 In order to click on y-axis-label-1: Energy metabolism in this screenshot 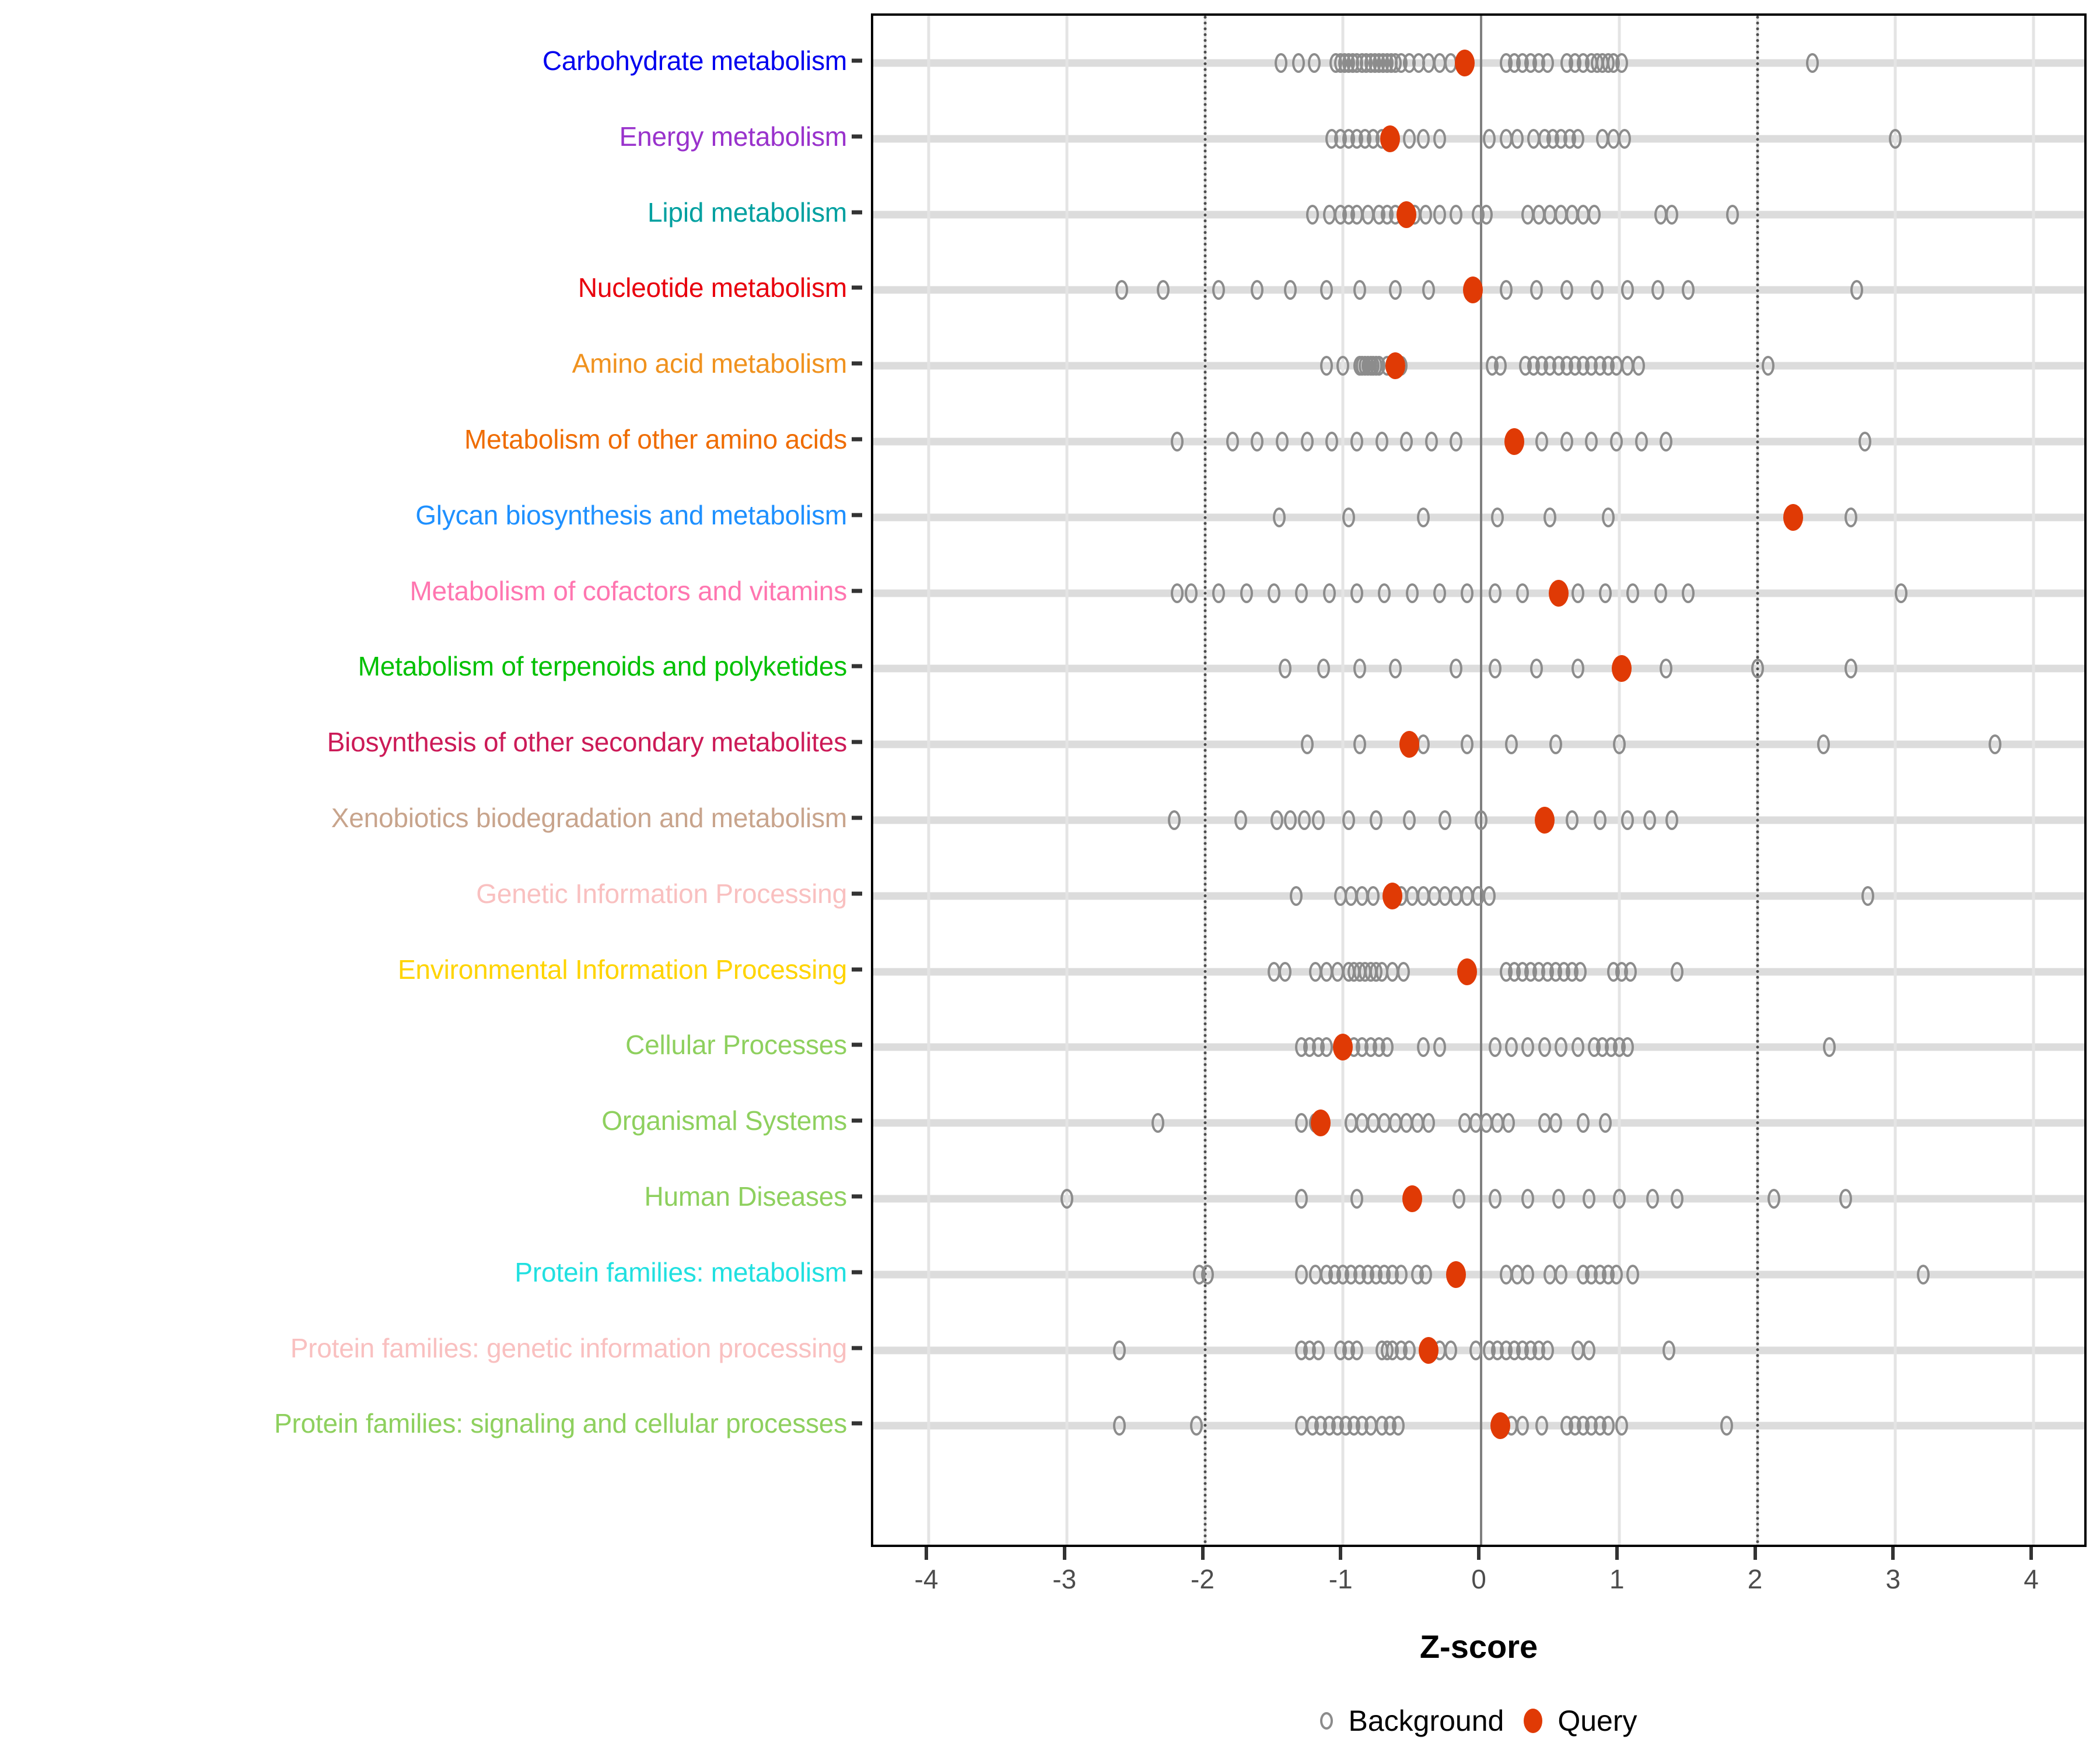, I will do `click(733, 136)`.